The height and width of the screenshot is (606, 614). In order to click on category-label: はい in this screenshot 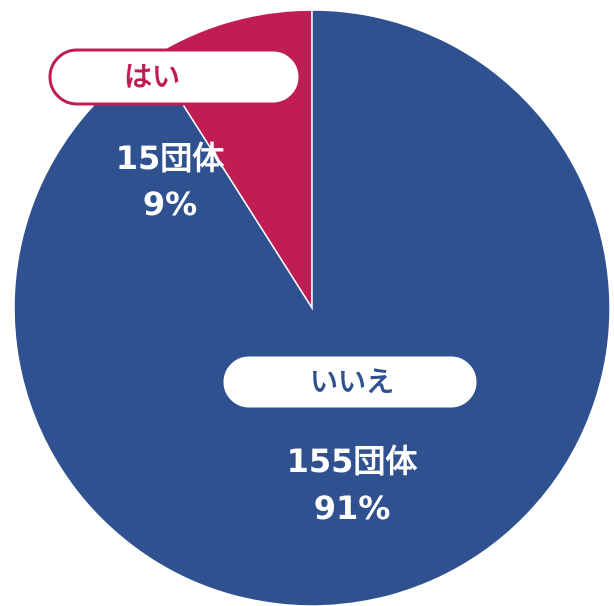, I will do `click(152, 76)`.